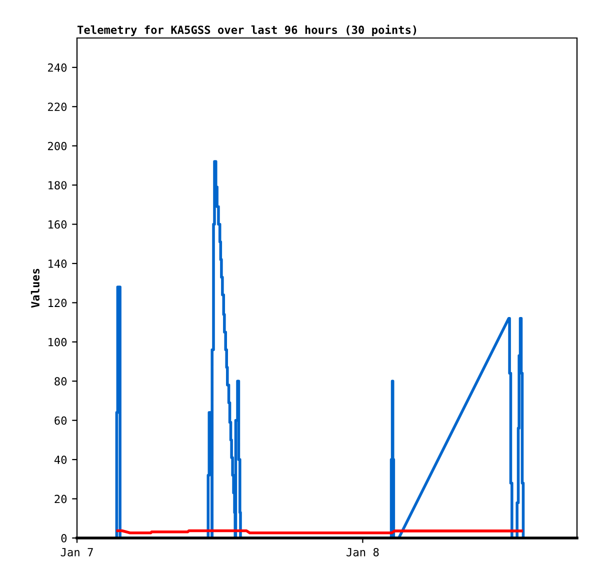 The height and width of the screenshot is (579, 597). I want to click on x-tick-label: Jan 7, so click(76, 552).